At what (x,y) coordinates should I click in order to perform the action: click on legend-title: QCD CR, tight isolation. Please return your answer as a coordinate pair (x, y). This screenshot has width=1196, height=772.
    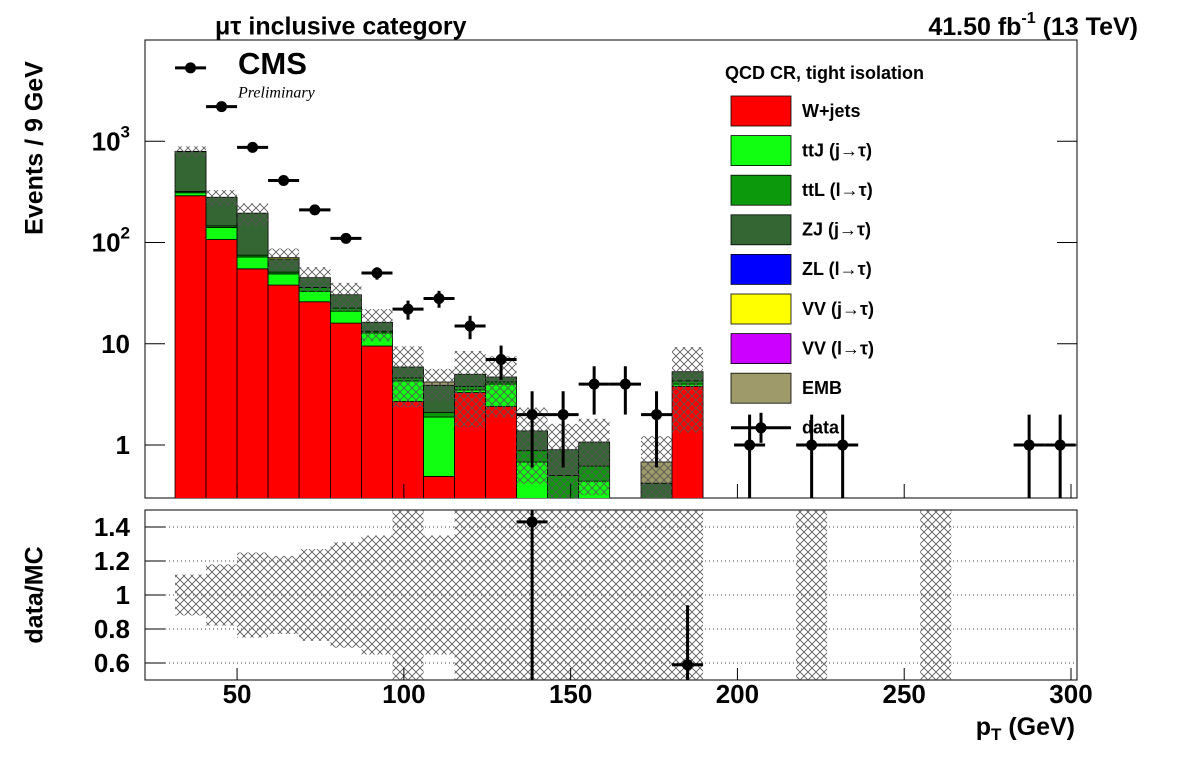
    Looking at the image, I should click on (824, 73).